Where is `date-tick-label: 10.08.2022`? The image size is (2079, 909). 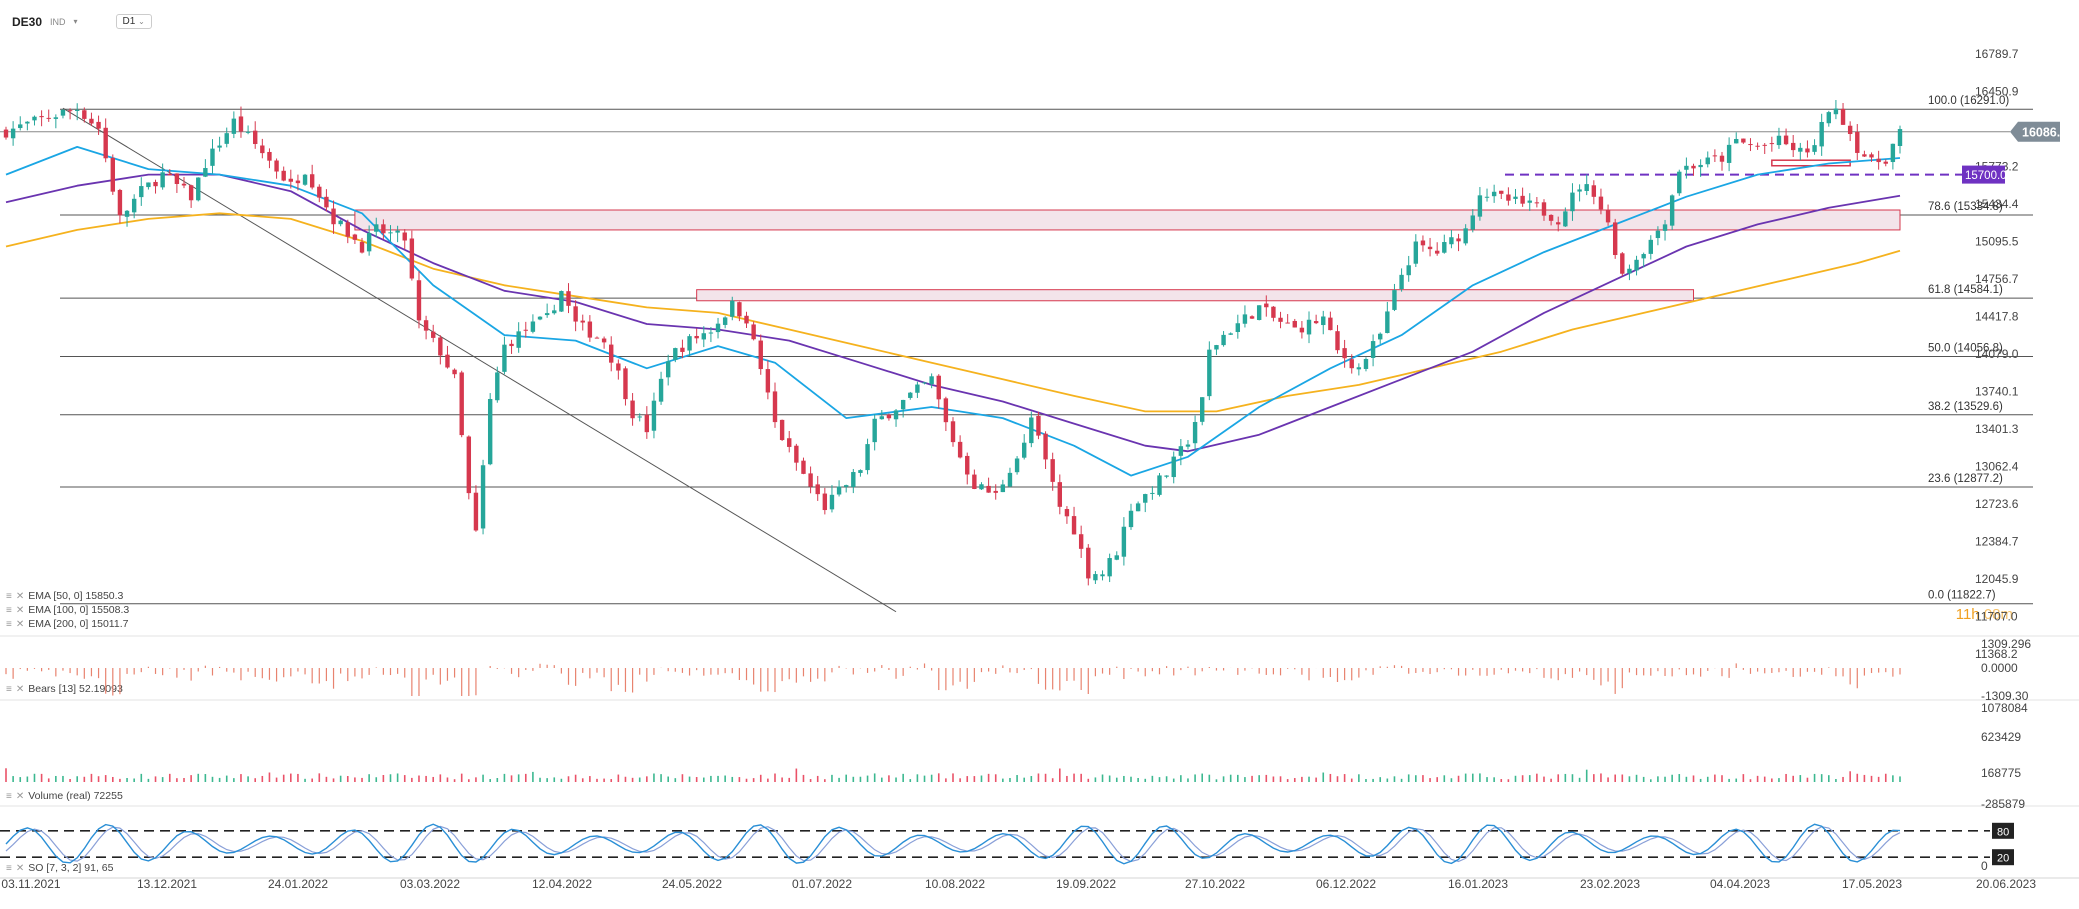 date-tick-label: 10.08.2022 is located at coordinates (955, 884).